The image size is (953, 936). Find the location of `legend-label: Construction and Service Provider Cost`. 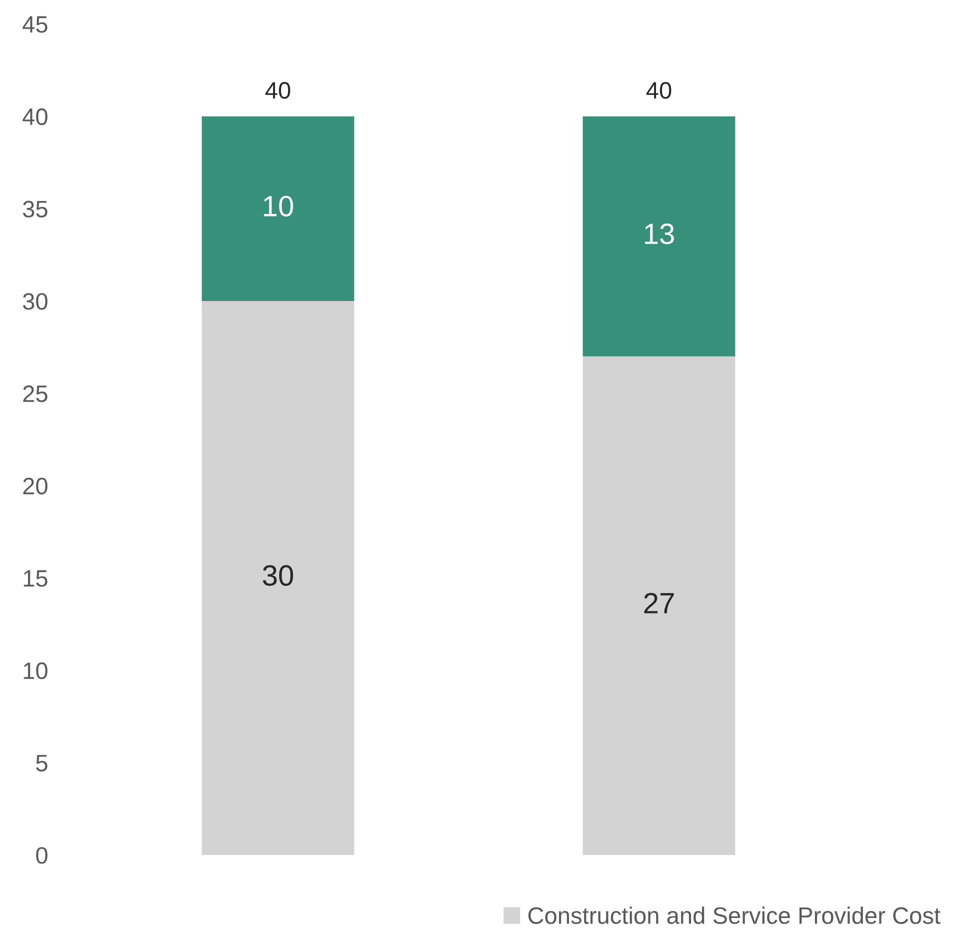

legend-label: Construction and Service Provider Cost is located at coordinates (734, 915).